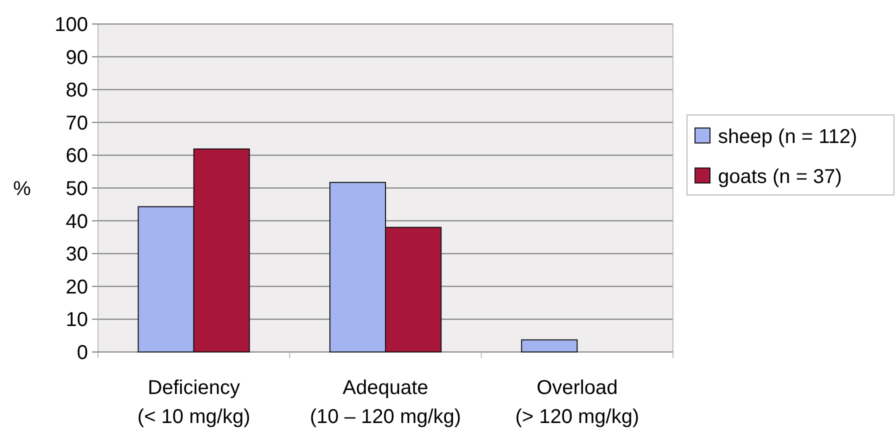 The image size is (896, 441). I want to click on y-tick-label: 90, so click(77, 57).